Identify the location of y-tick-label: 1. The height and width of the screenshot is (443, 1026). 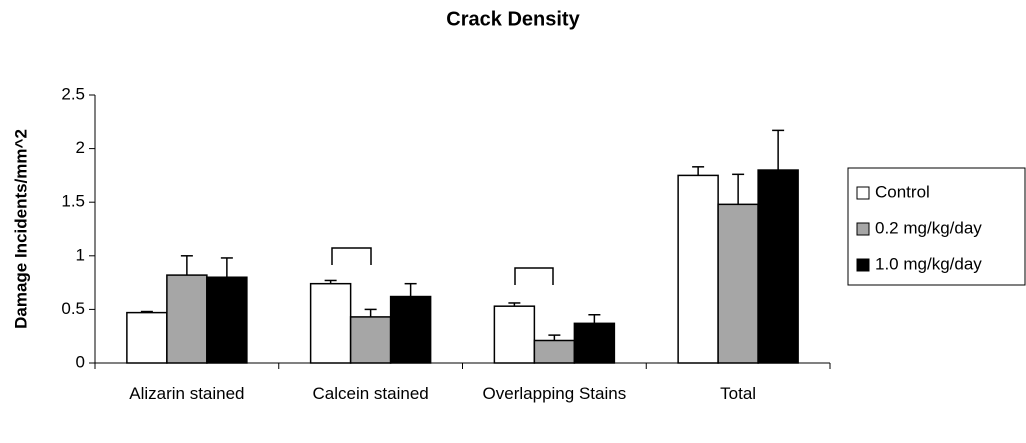
(80, 254).